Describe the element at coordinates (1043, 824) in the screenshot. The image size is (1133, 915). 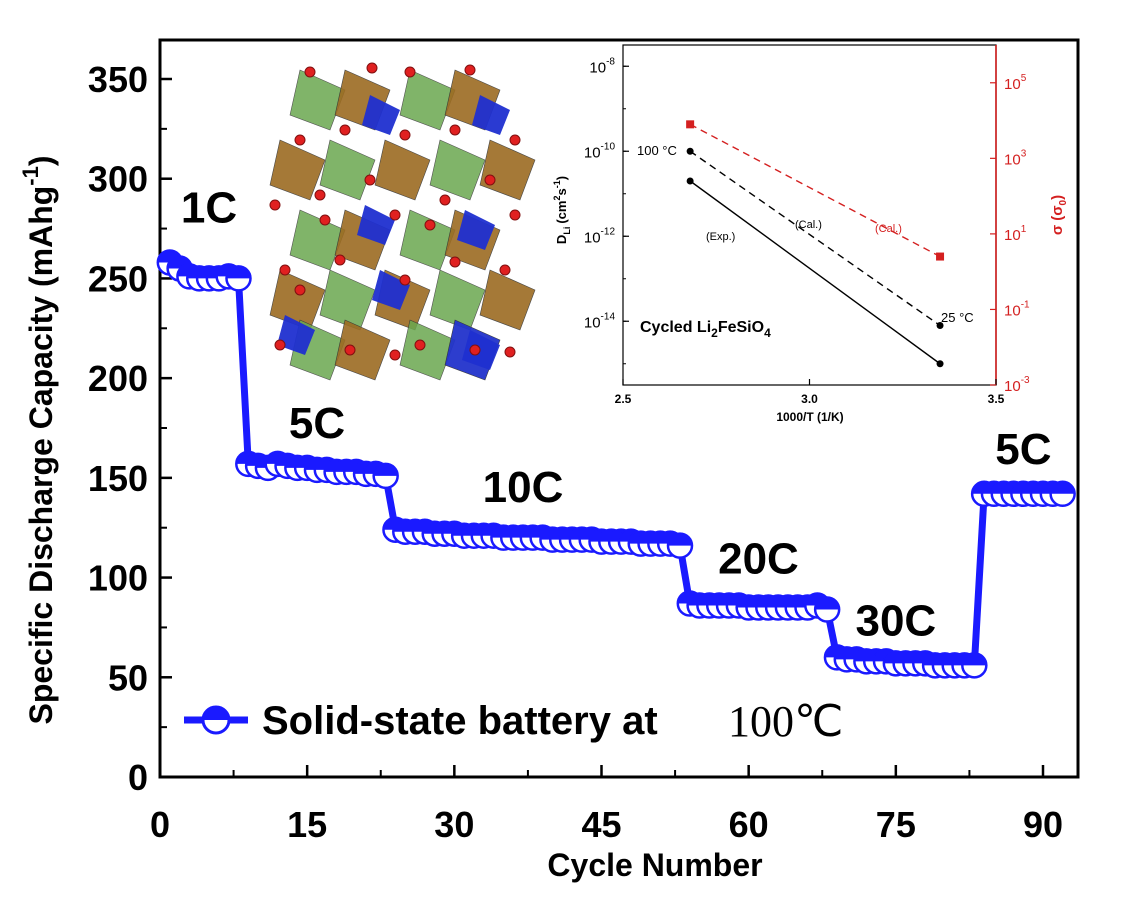
I see `main-x-tick-label: 90` at that location.